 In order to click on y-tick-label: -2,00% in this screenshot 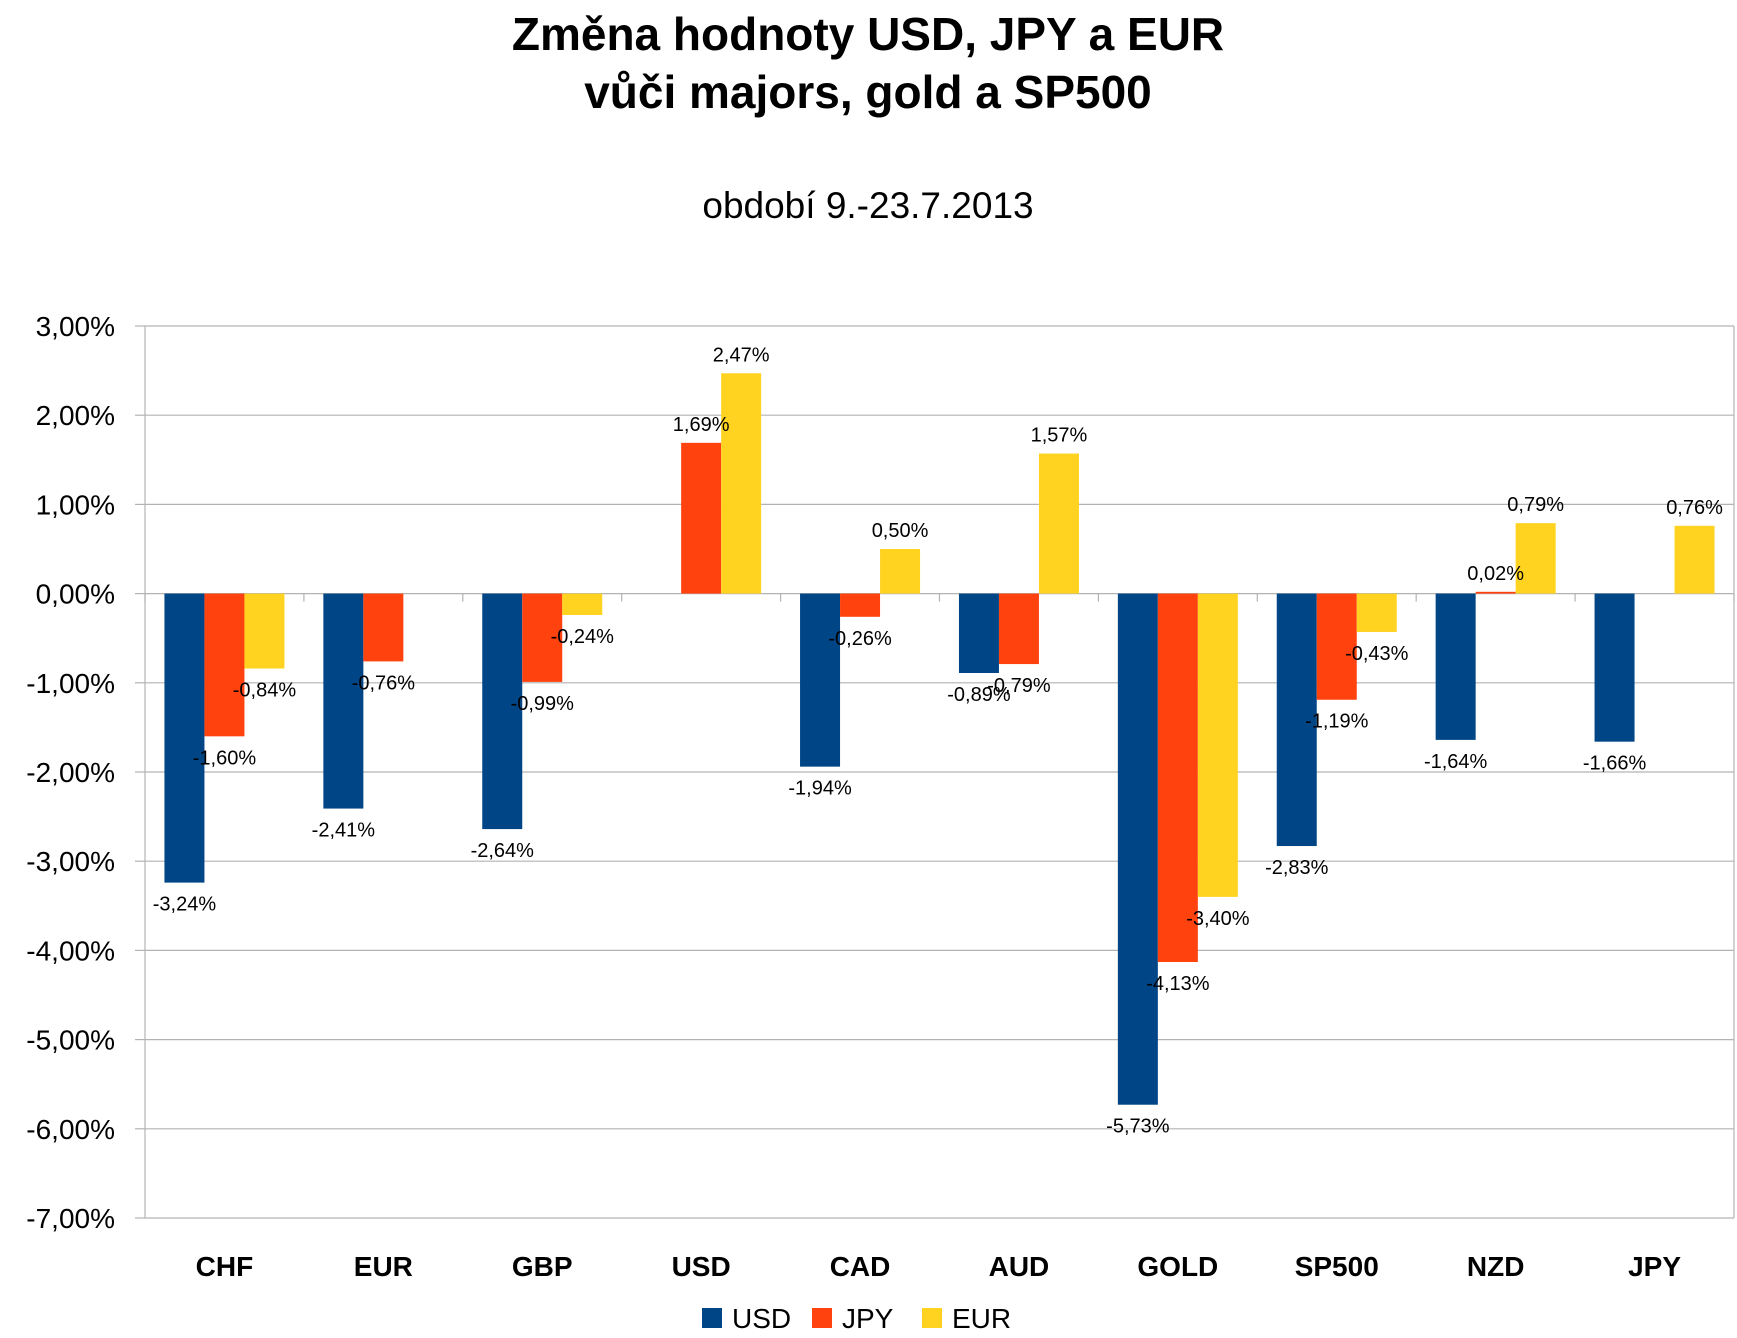, I will do `click(70, 772)`.